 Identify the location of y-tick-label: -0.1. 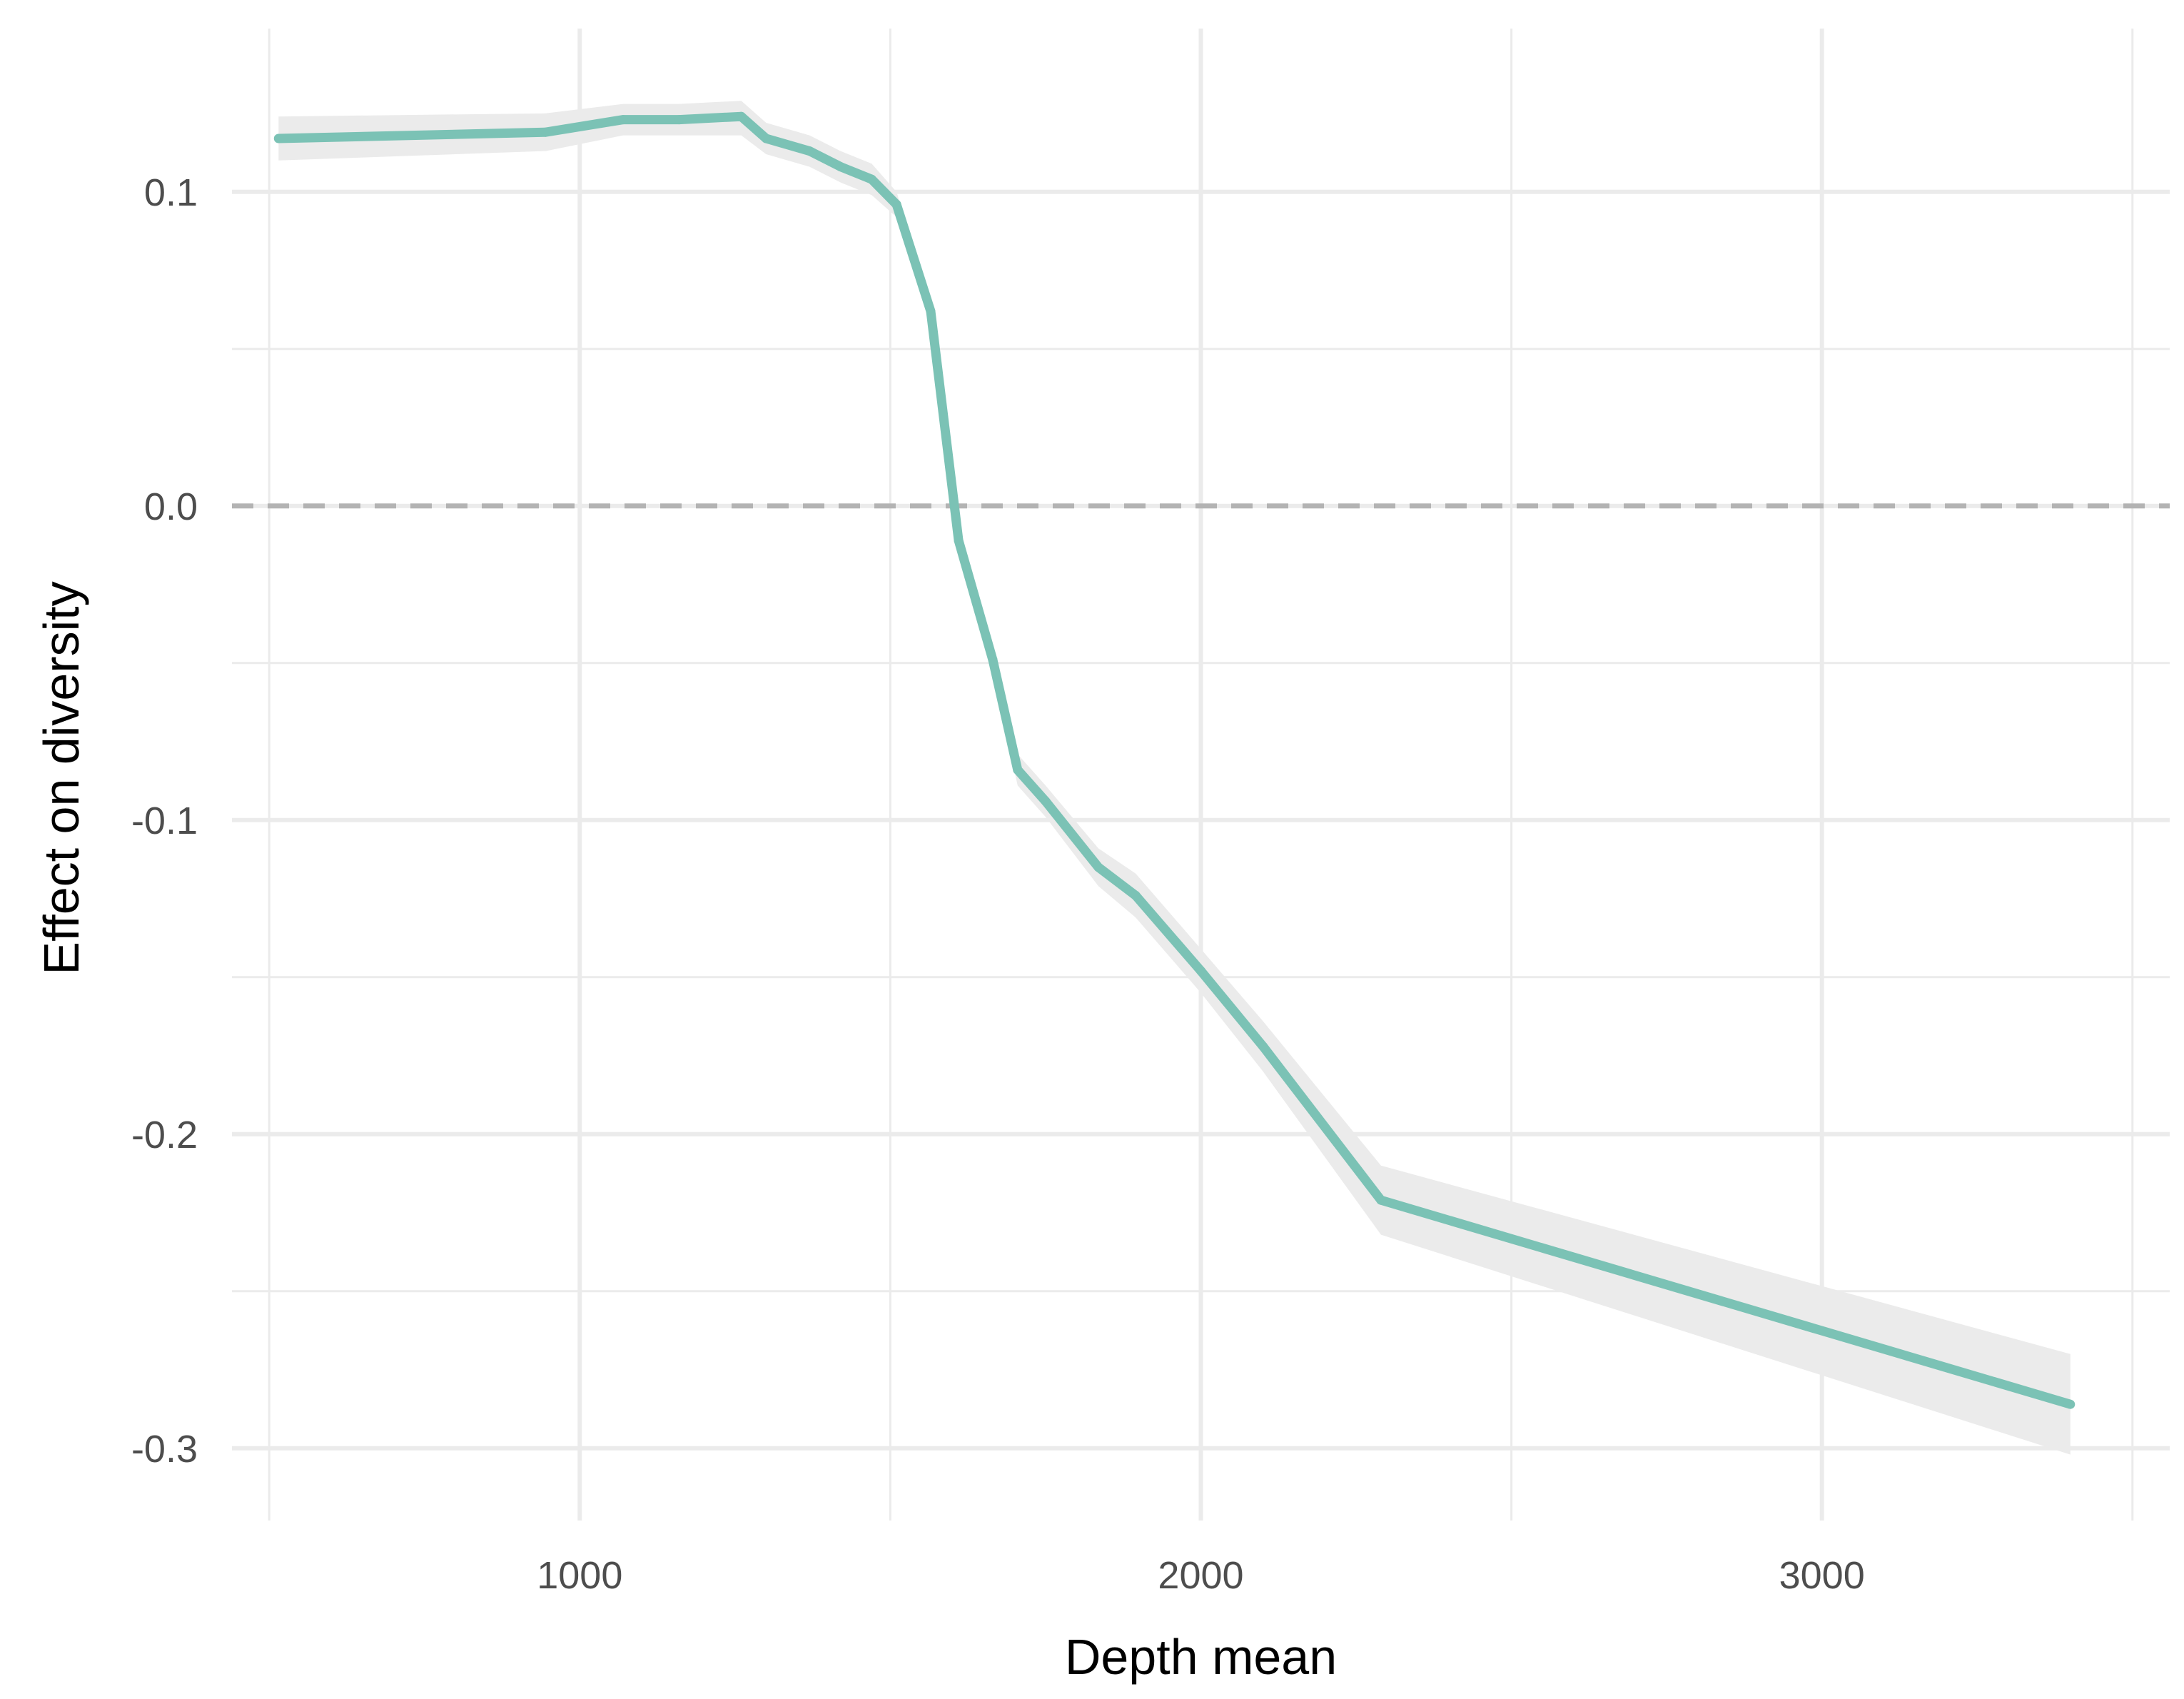
(164, 821).